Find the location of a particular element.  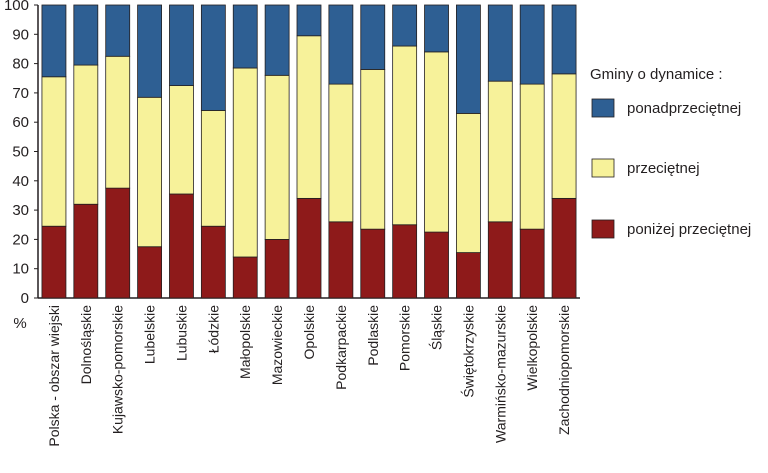

y-tick-label: 0 is located at coordinates (25, 298).